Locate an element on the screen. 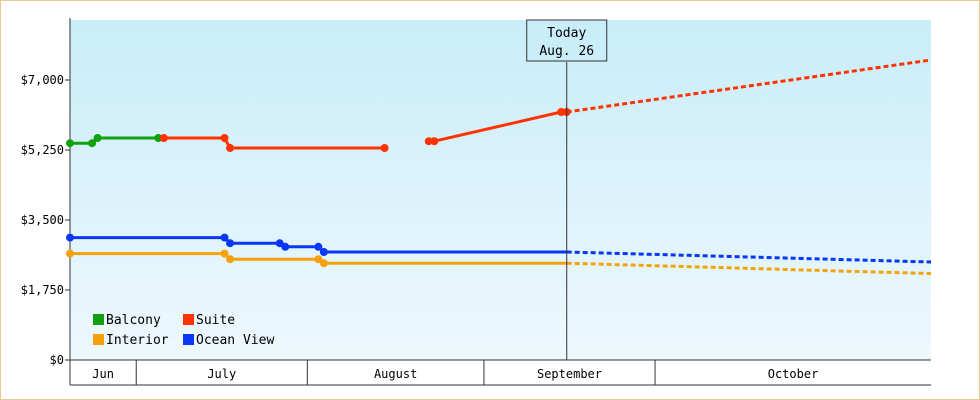 Image resolution: width=980 pixels, height=400 pixels. legend-item-ocean-view: Ocean View is located at coordinates (228, 340).